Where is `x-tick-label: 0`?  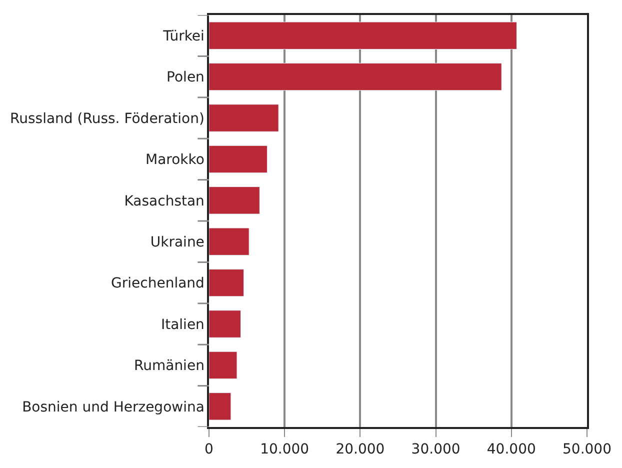
x-tick-label: 0 is located at coordinates (209, 450).